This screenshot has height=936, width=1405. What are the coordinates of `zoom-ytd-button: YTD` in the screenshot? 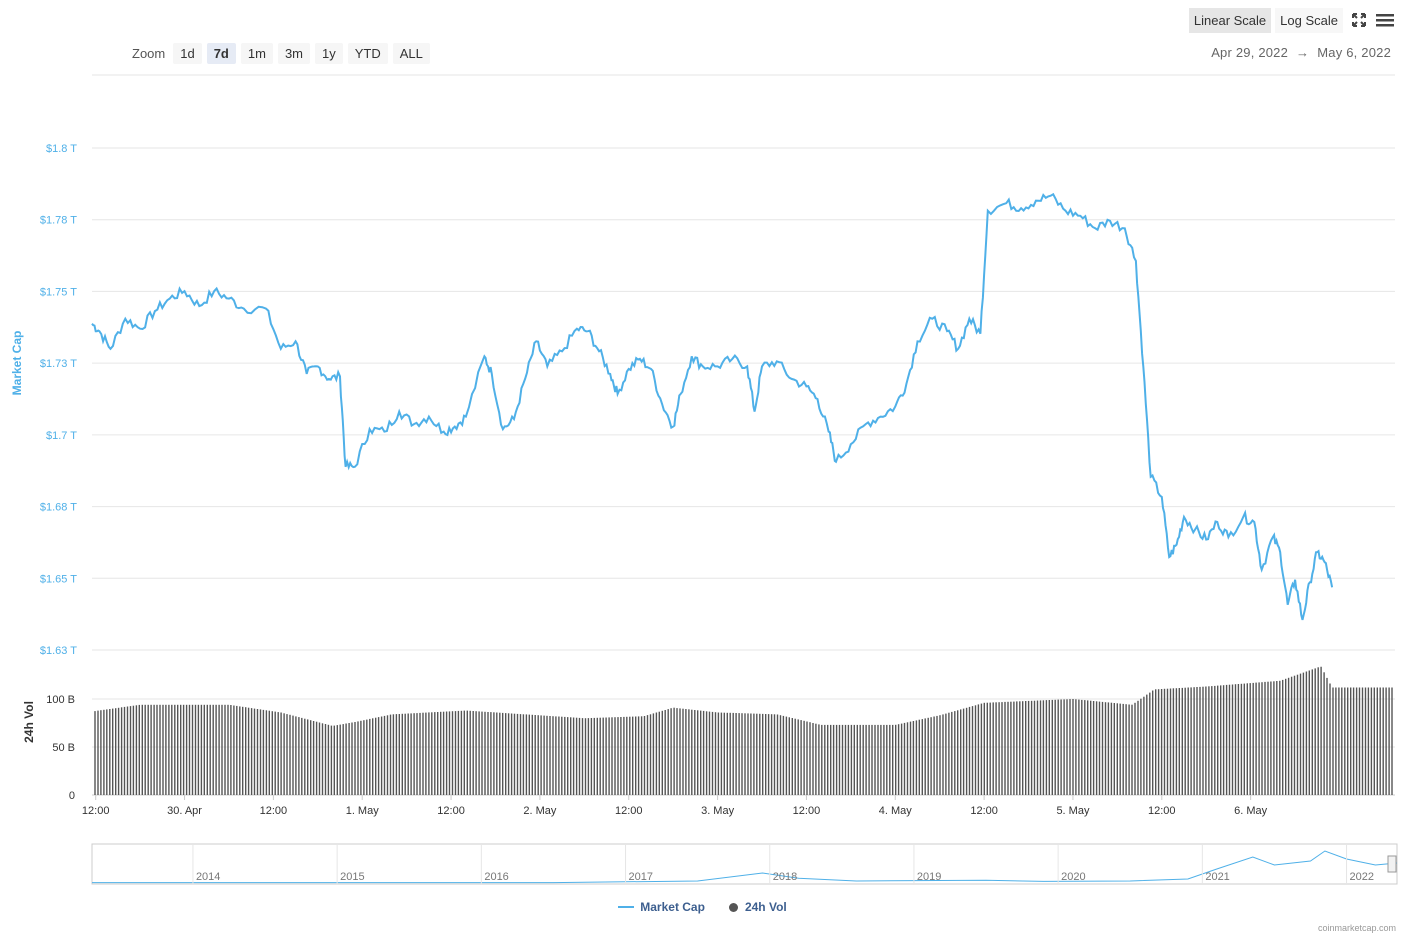 It's located at (367, 53).